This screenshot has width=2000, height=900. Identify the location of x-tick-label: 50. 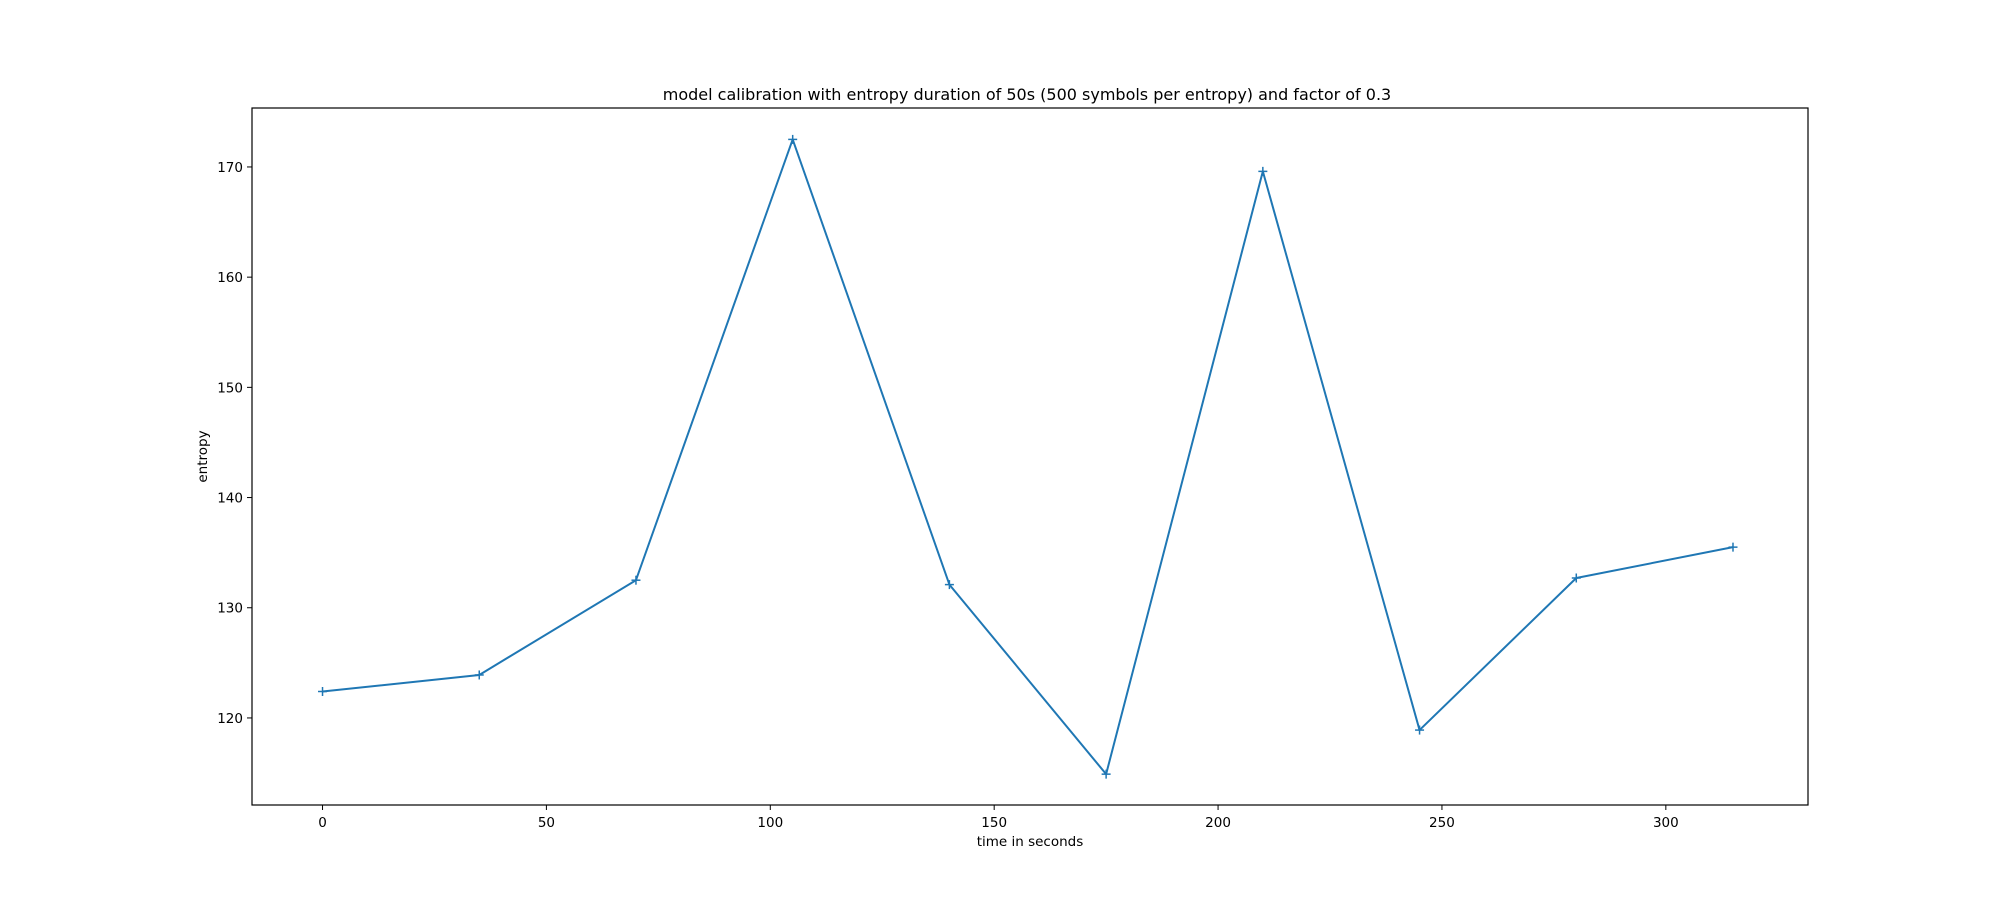
(546, 823).